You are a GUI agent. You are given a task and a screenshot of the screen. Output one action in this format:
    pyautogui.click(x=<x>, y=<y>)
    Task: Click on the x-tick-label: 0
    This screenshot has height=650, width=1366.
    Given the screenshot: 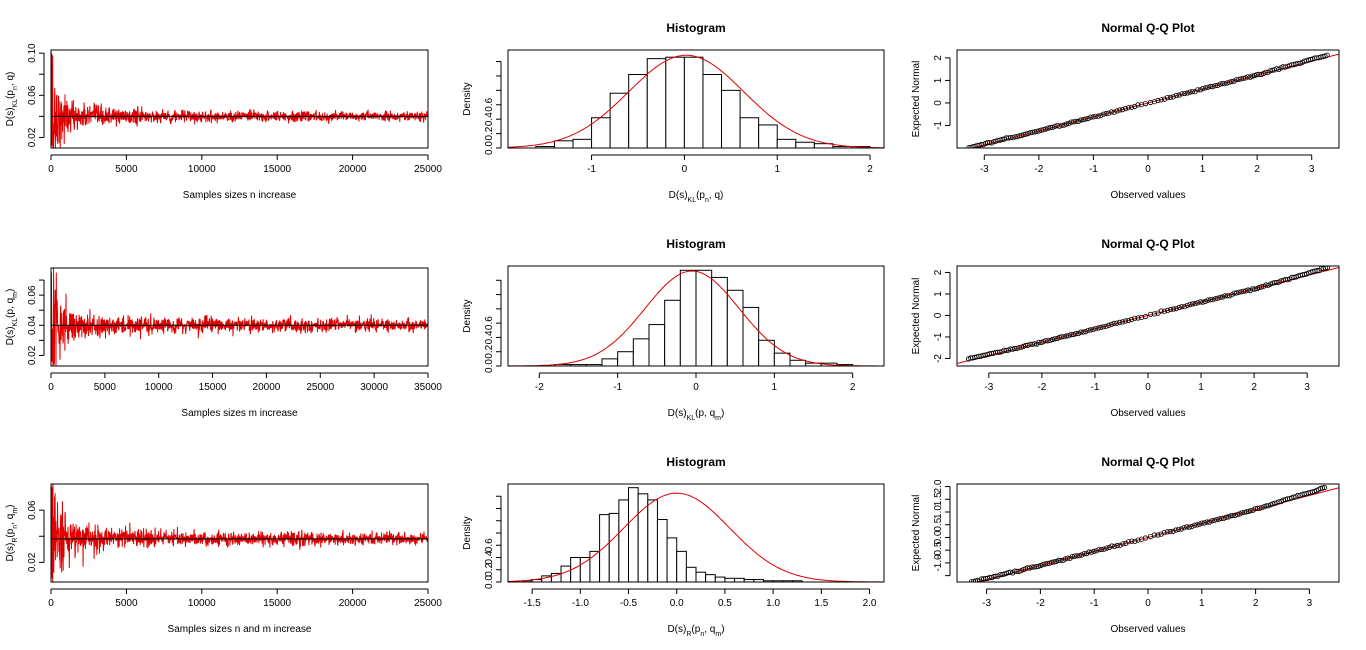 What is the action you would take?
    pyautogui.click(x=1148, y=603)
    